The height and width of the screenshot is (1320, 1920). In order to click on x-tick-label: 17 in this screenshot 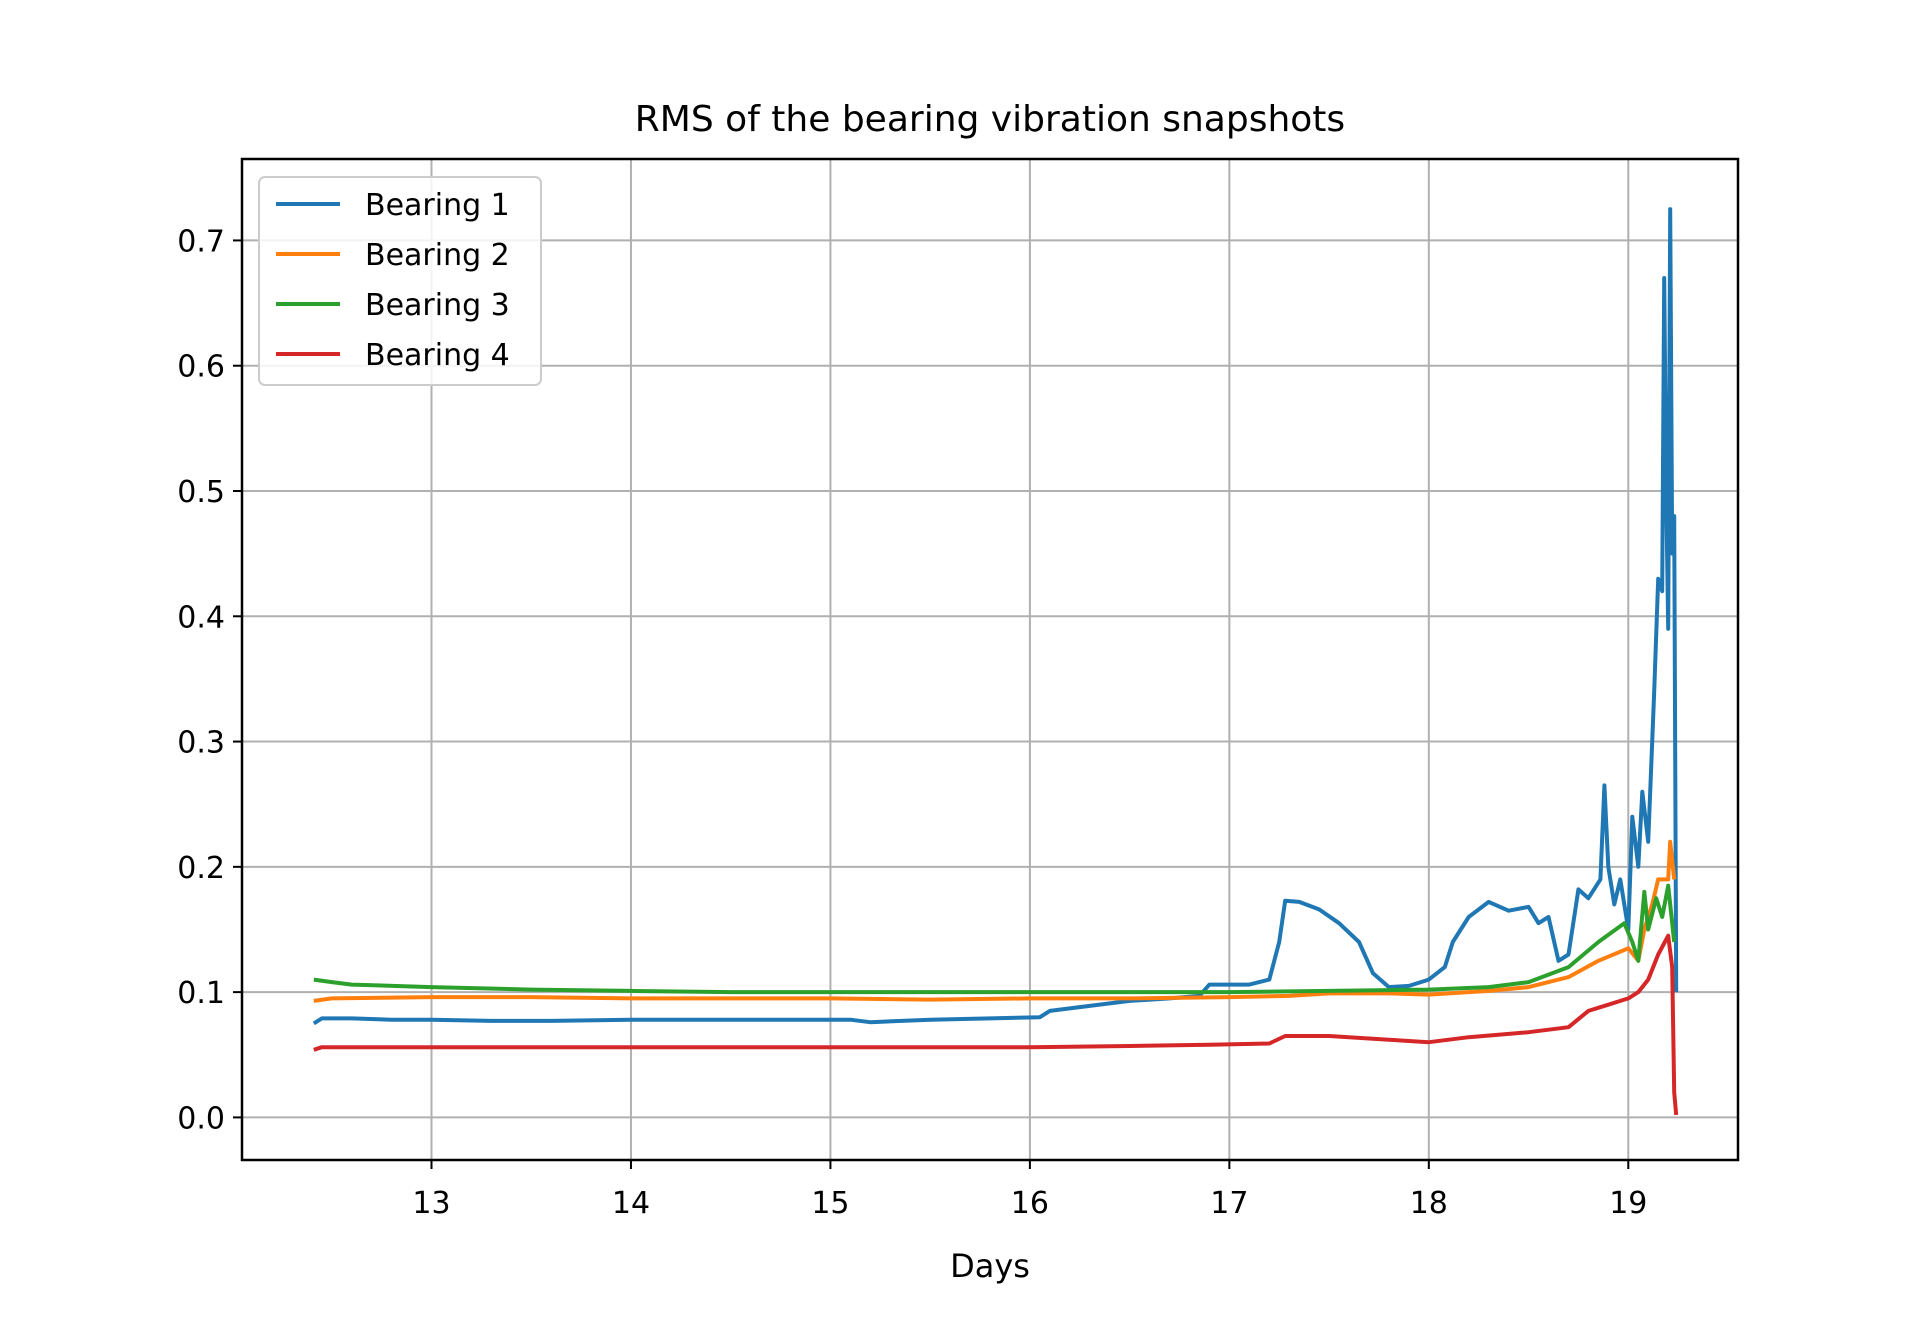, I will do `click(1229, 1203)`.